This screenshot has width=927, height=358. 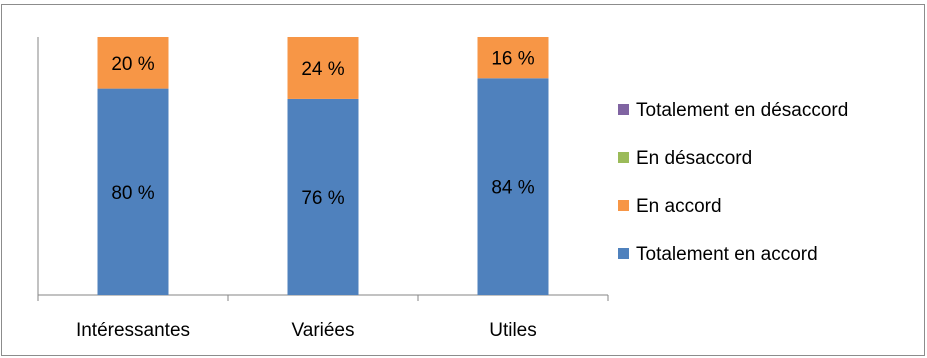 What do you see at coordinates (513, 330) in the screenshot?
I see `category-label: Utiles` at bounding box center [513, 330].